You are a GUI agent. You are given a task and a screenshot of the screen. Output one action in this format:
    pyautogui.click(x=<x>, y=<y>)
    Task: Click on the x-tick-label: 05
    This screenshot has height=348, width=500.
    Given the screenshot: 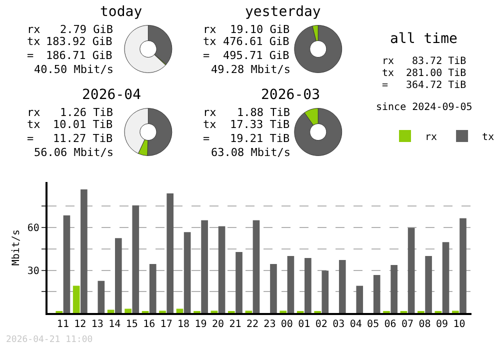 What is the action you would take?
    pyautogui.click(x=373, y=324)
    